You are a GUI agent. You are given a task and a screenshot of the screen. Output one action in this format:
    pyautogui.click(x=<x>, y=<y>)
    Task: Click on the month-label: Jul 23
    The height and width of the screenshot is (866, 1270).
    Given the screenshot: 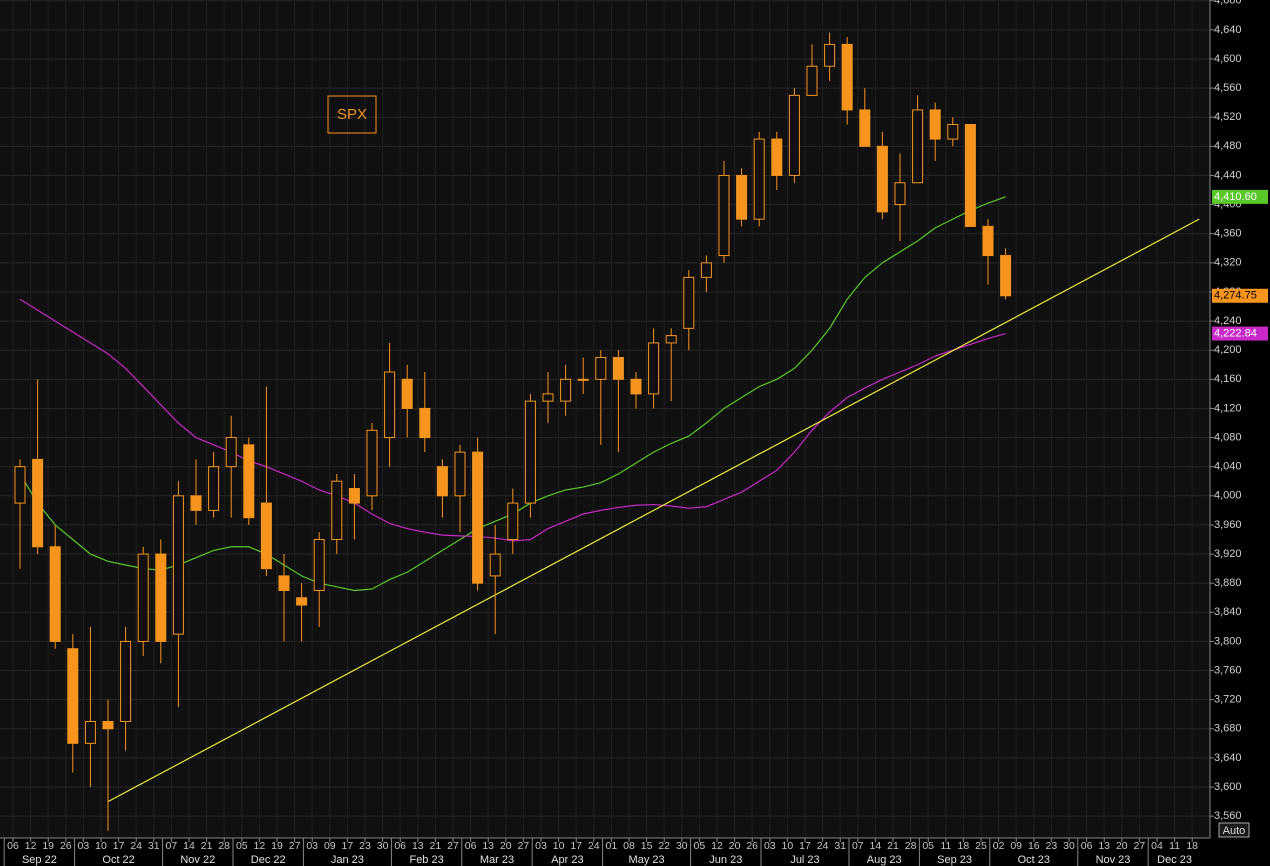 What is the action you would take?
    pyautogui.click(x=804, y=860)
    